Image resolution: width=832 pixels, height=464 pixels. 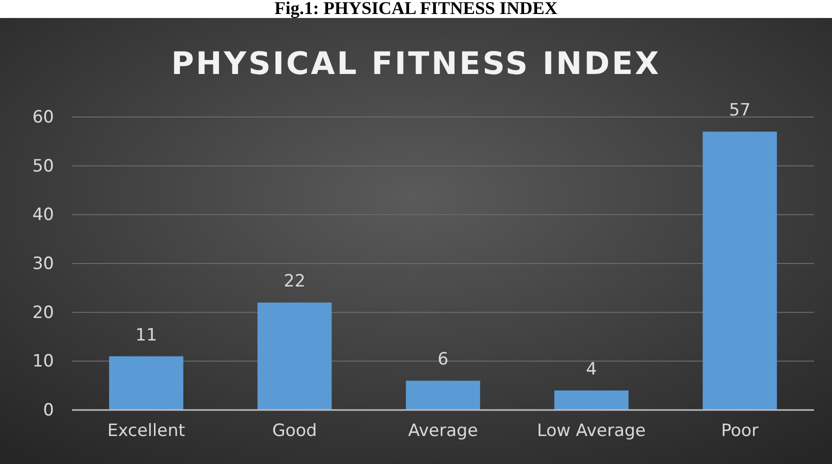 I want to click on y-tick-label: 60, so click(x=43, y=117).